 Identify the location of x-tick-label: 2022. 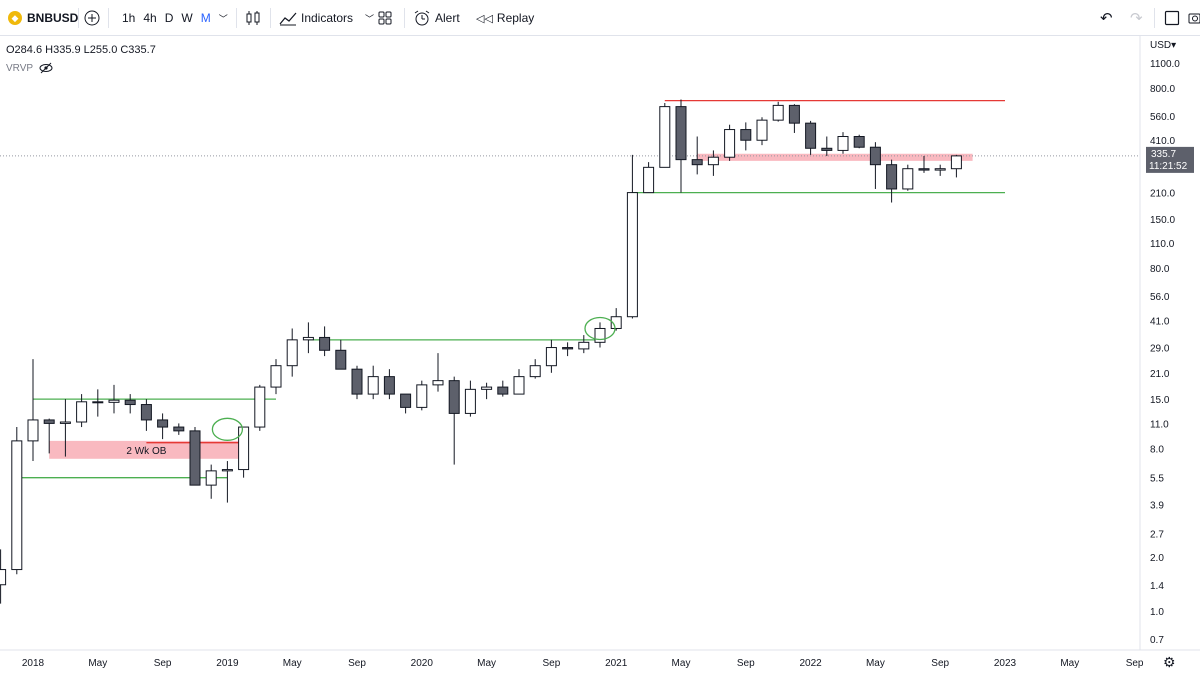
(810, 663).